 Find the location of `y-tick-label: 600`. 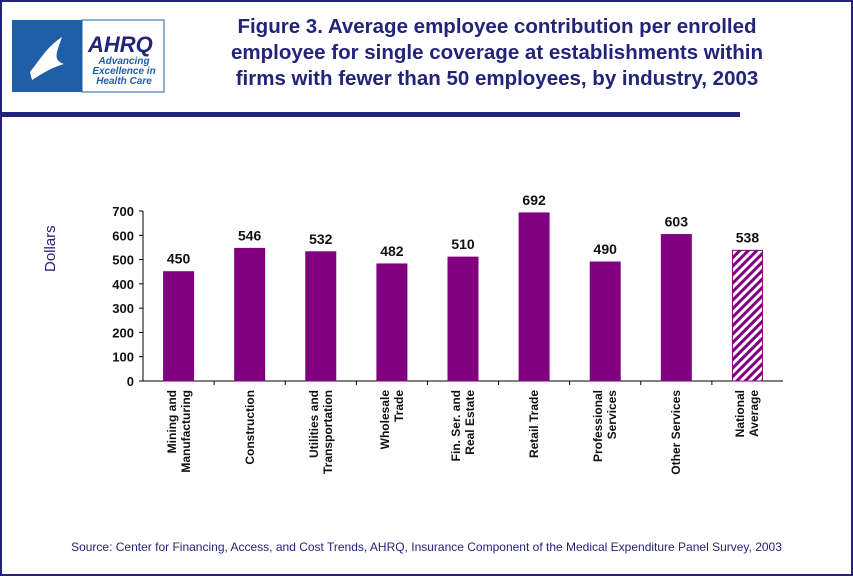

y-tick-label: 600 is located at coordinates (123, 235).